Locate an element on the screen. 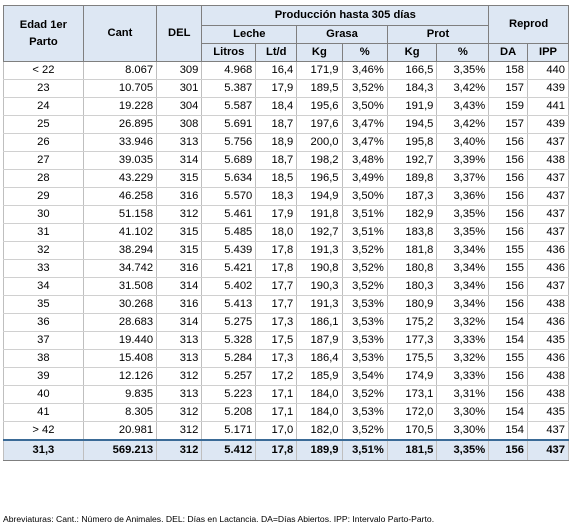 This screenshot has height=529, width=572. header-del: DEL is located at coordinates (179, 33).